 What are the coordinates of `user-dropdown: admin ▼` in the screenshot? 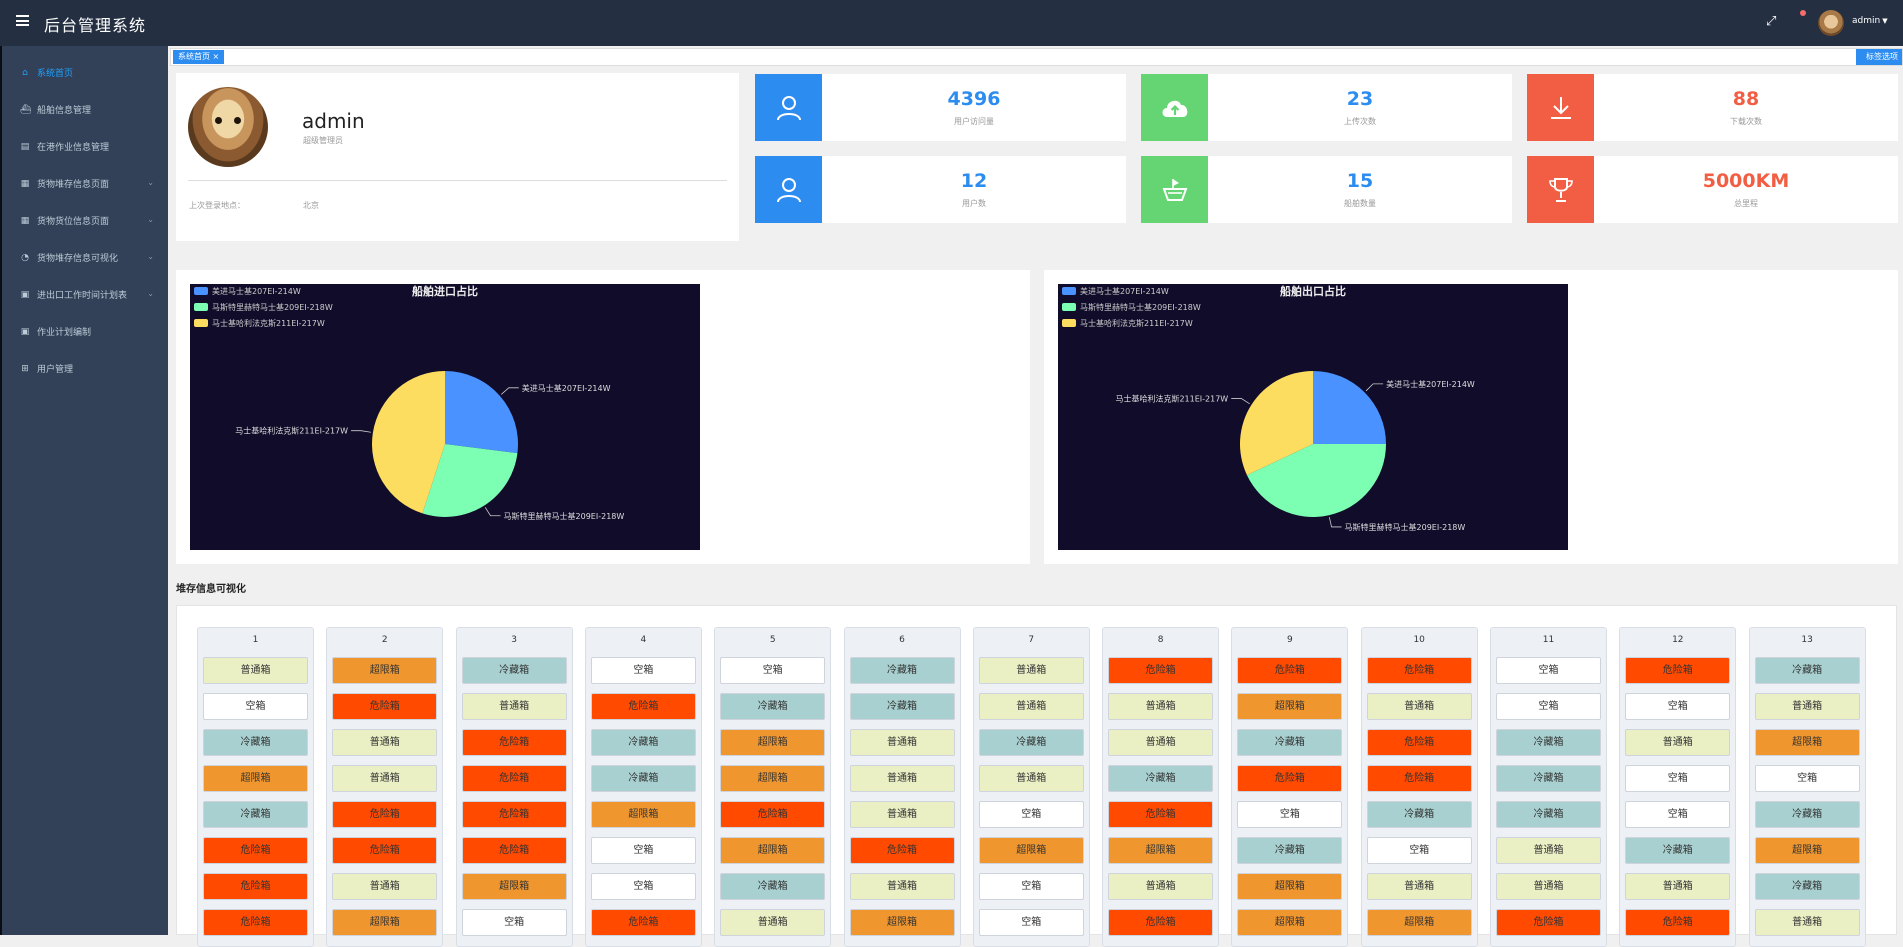 It's located at (1870, 21).